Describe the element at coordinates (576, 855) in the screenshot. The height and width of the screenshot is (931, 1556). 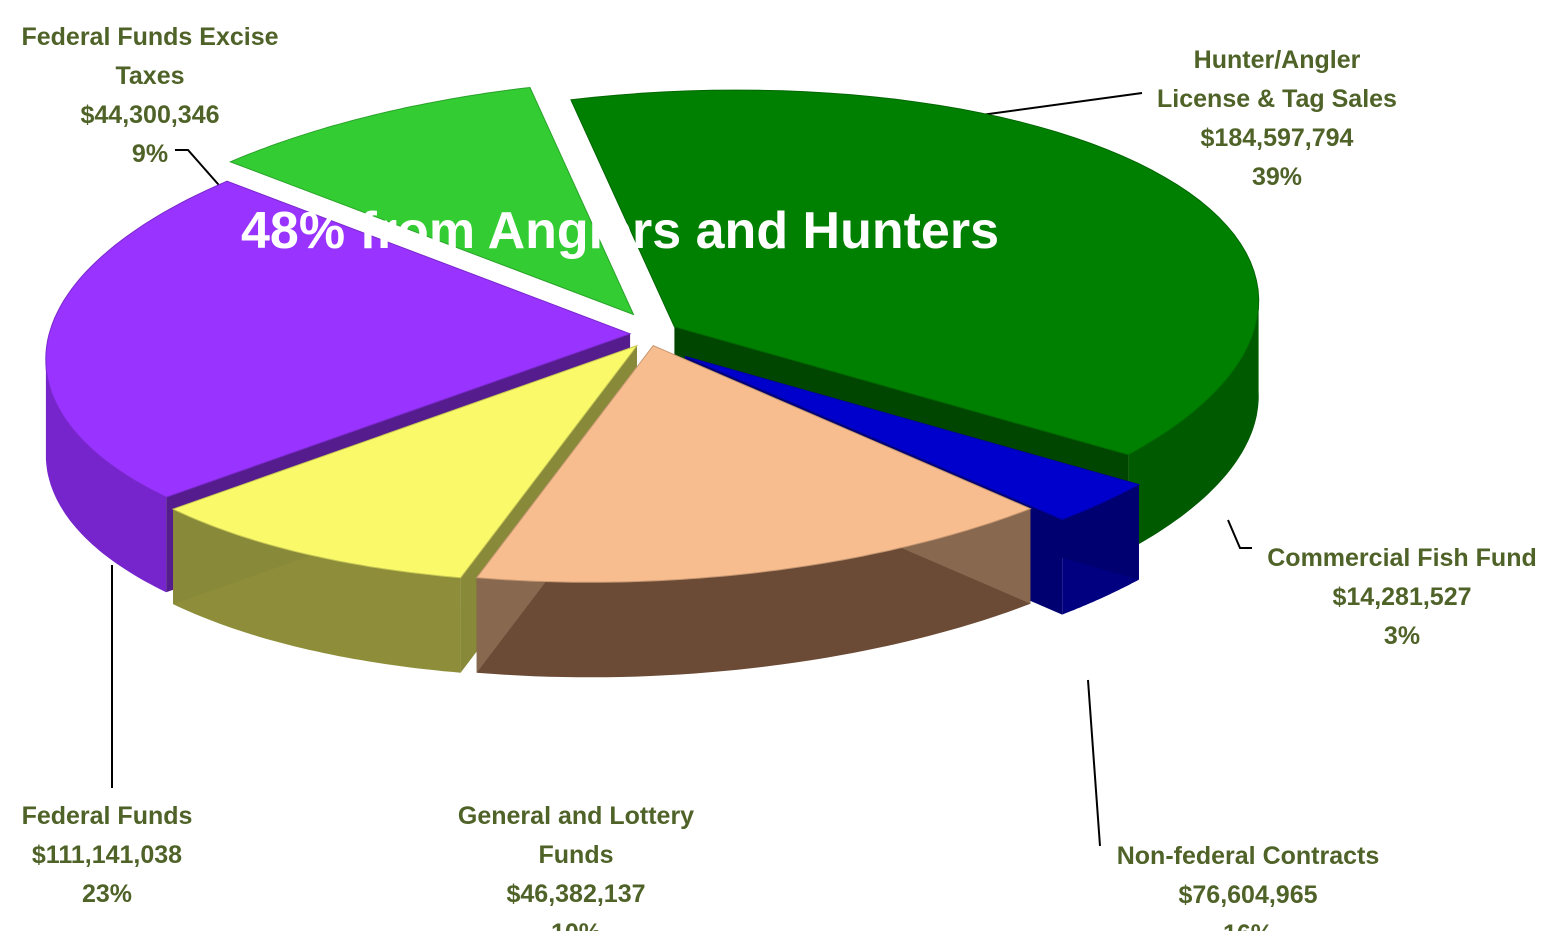
I see `slice-name: Funds` at that location.